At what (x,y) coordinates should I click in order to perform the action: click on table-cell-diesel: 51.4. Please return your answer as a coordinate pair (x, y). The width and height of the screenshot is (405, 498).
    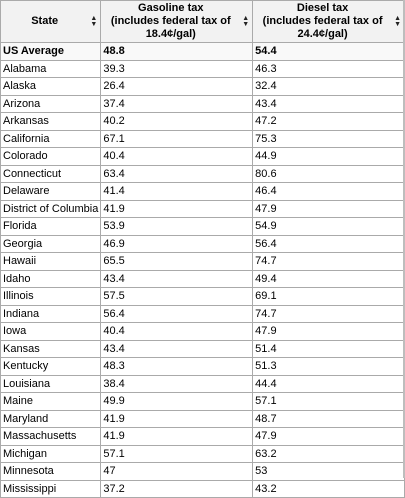
    Looking at the image, I should click on (328, 348).